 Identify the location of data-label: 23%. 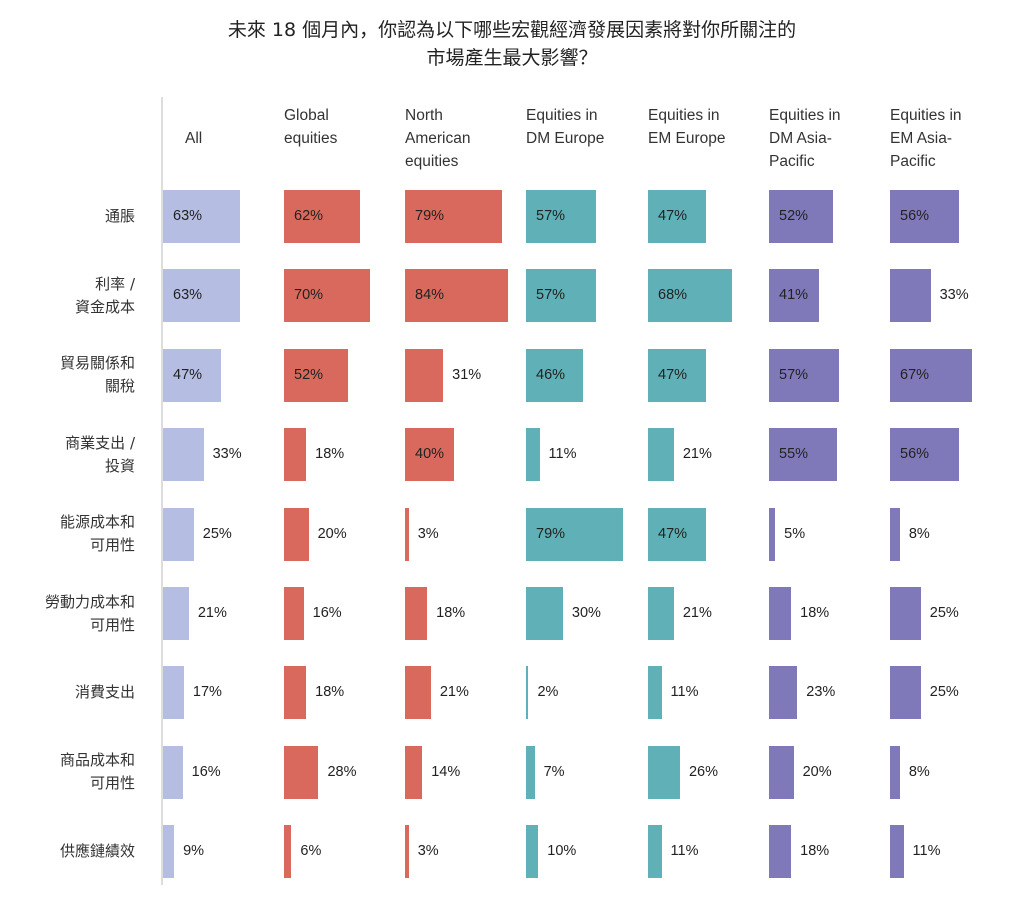
(821, 692).